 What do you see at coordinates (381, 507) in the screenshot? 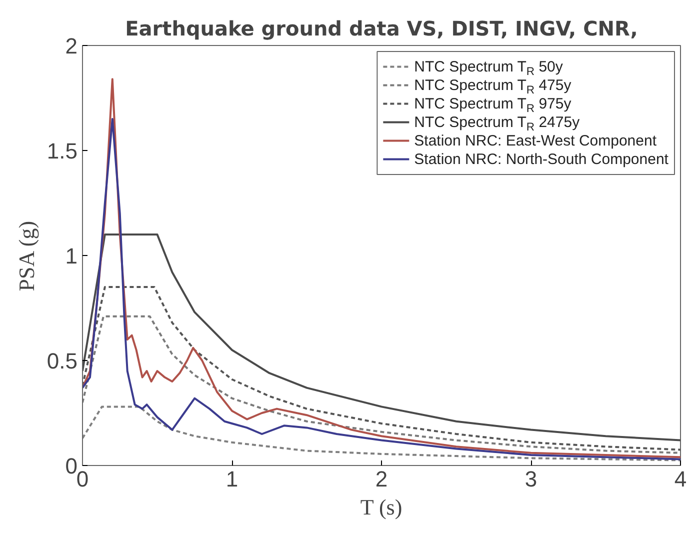
I see `x-axis-title: T (s)` at bounding box center [381, 507].